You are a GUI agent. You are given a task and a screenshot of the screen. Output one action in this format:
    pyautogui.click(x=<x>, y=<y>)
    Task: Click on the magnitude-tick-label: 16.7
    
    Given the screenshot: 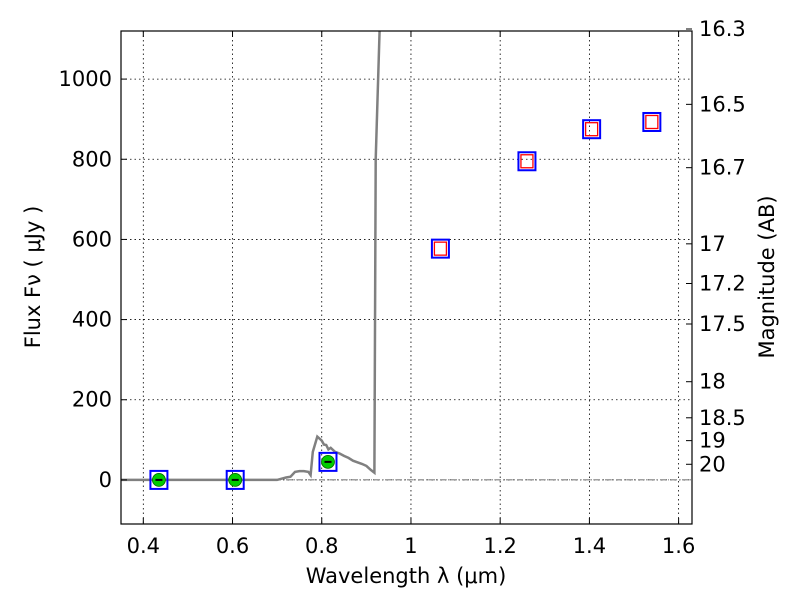 What is the action you would take?
    pyautogui.click(x=722, y=168)
    